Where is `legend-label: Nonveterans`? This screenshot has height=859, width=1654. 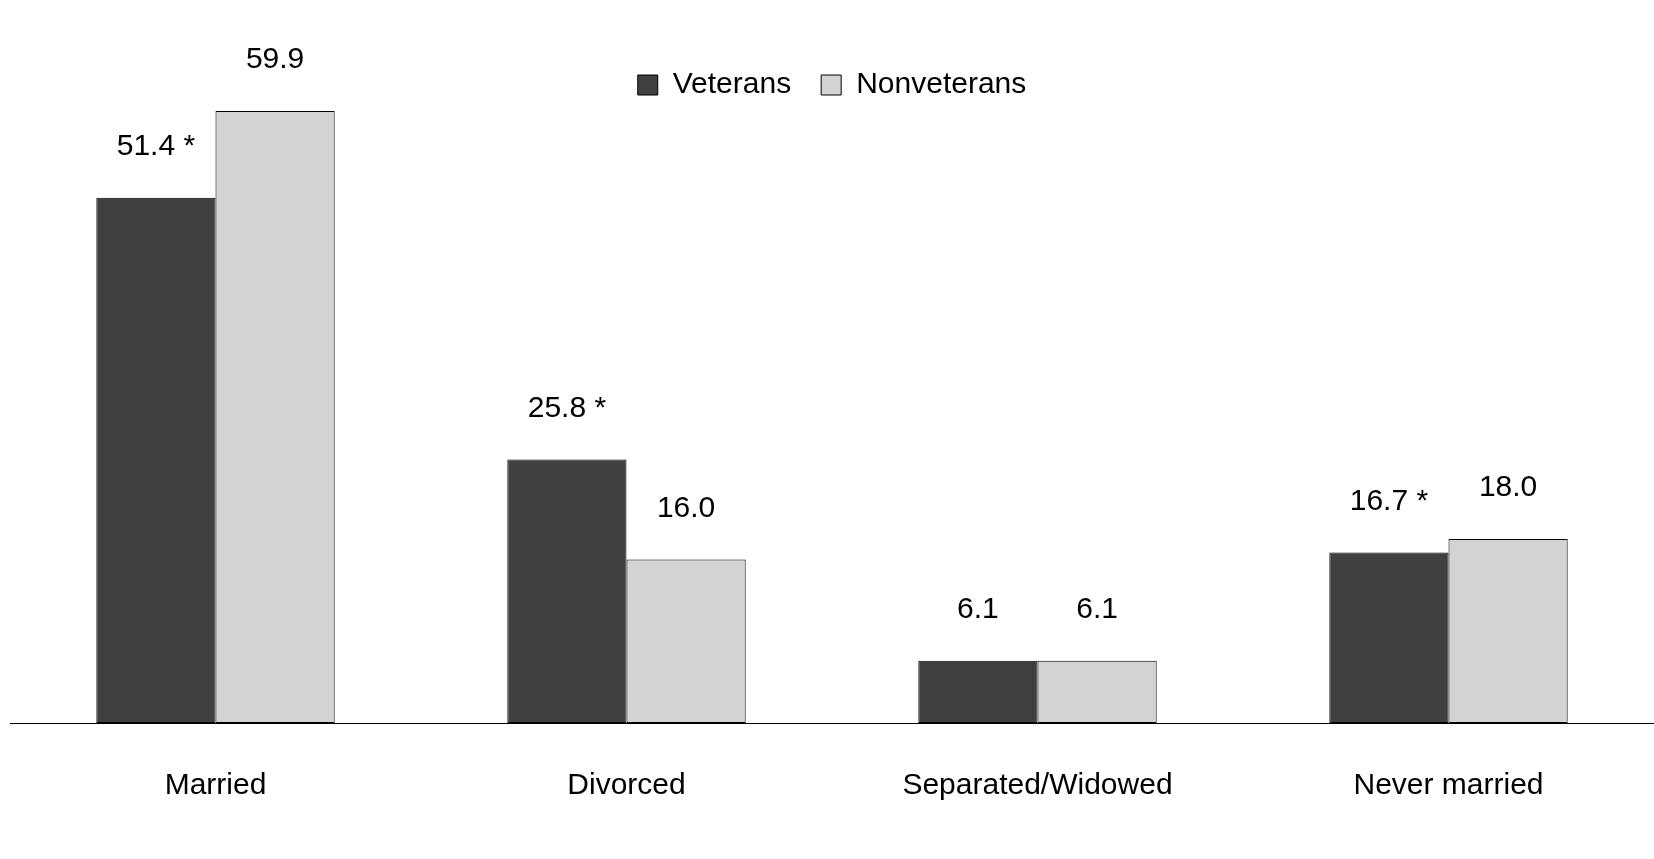
legend-label: Nonveterans is located at coordinates (941, 83).